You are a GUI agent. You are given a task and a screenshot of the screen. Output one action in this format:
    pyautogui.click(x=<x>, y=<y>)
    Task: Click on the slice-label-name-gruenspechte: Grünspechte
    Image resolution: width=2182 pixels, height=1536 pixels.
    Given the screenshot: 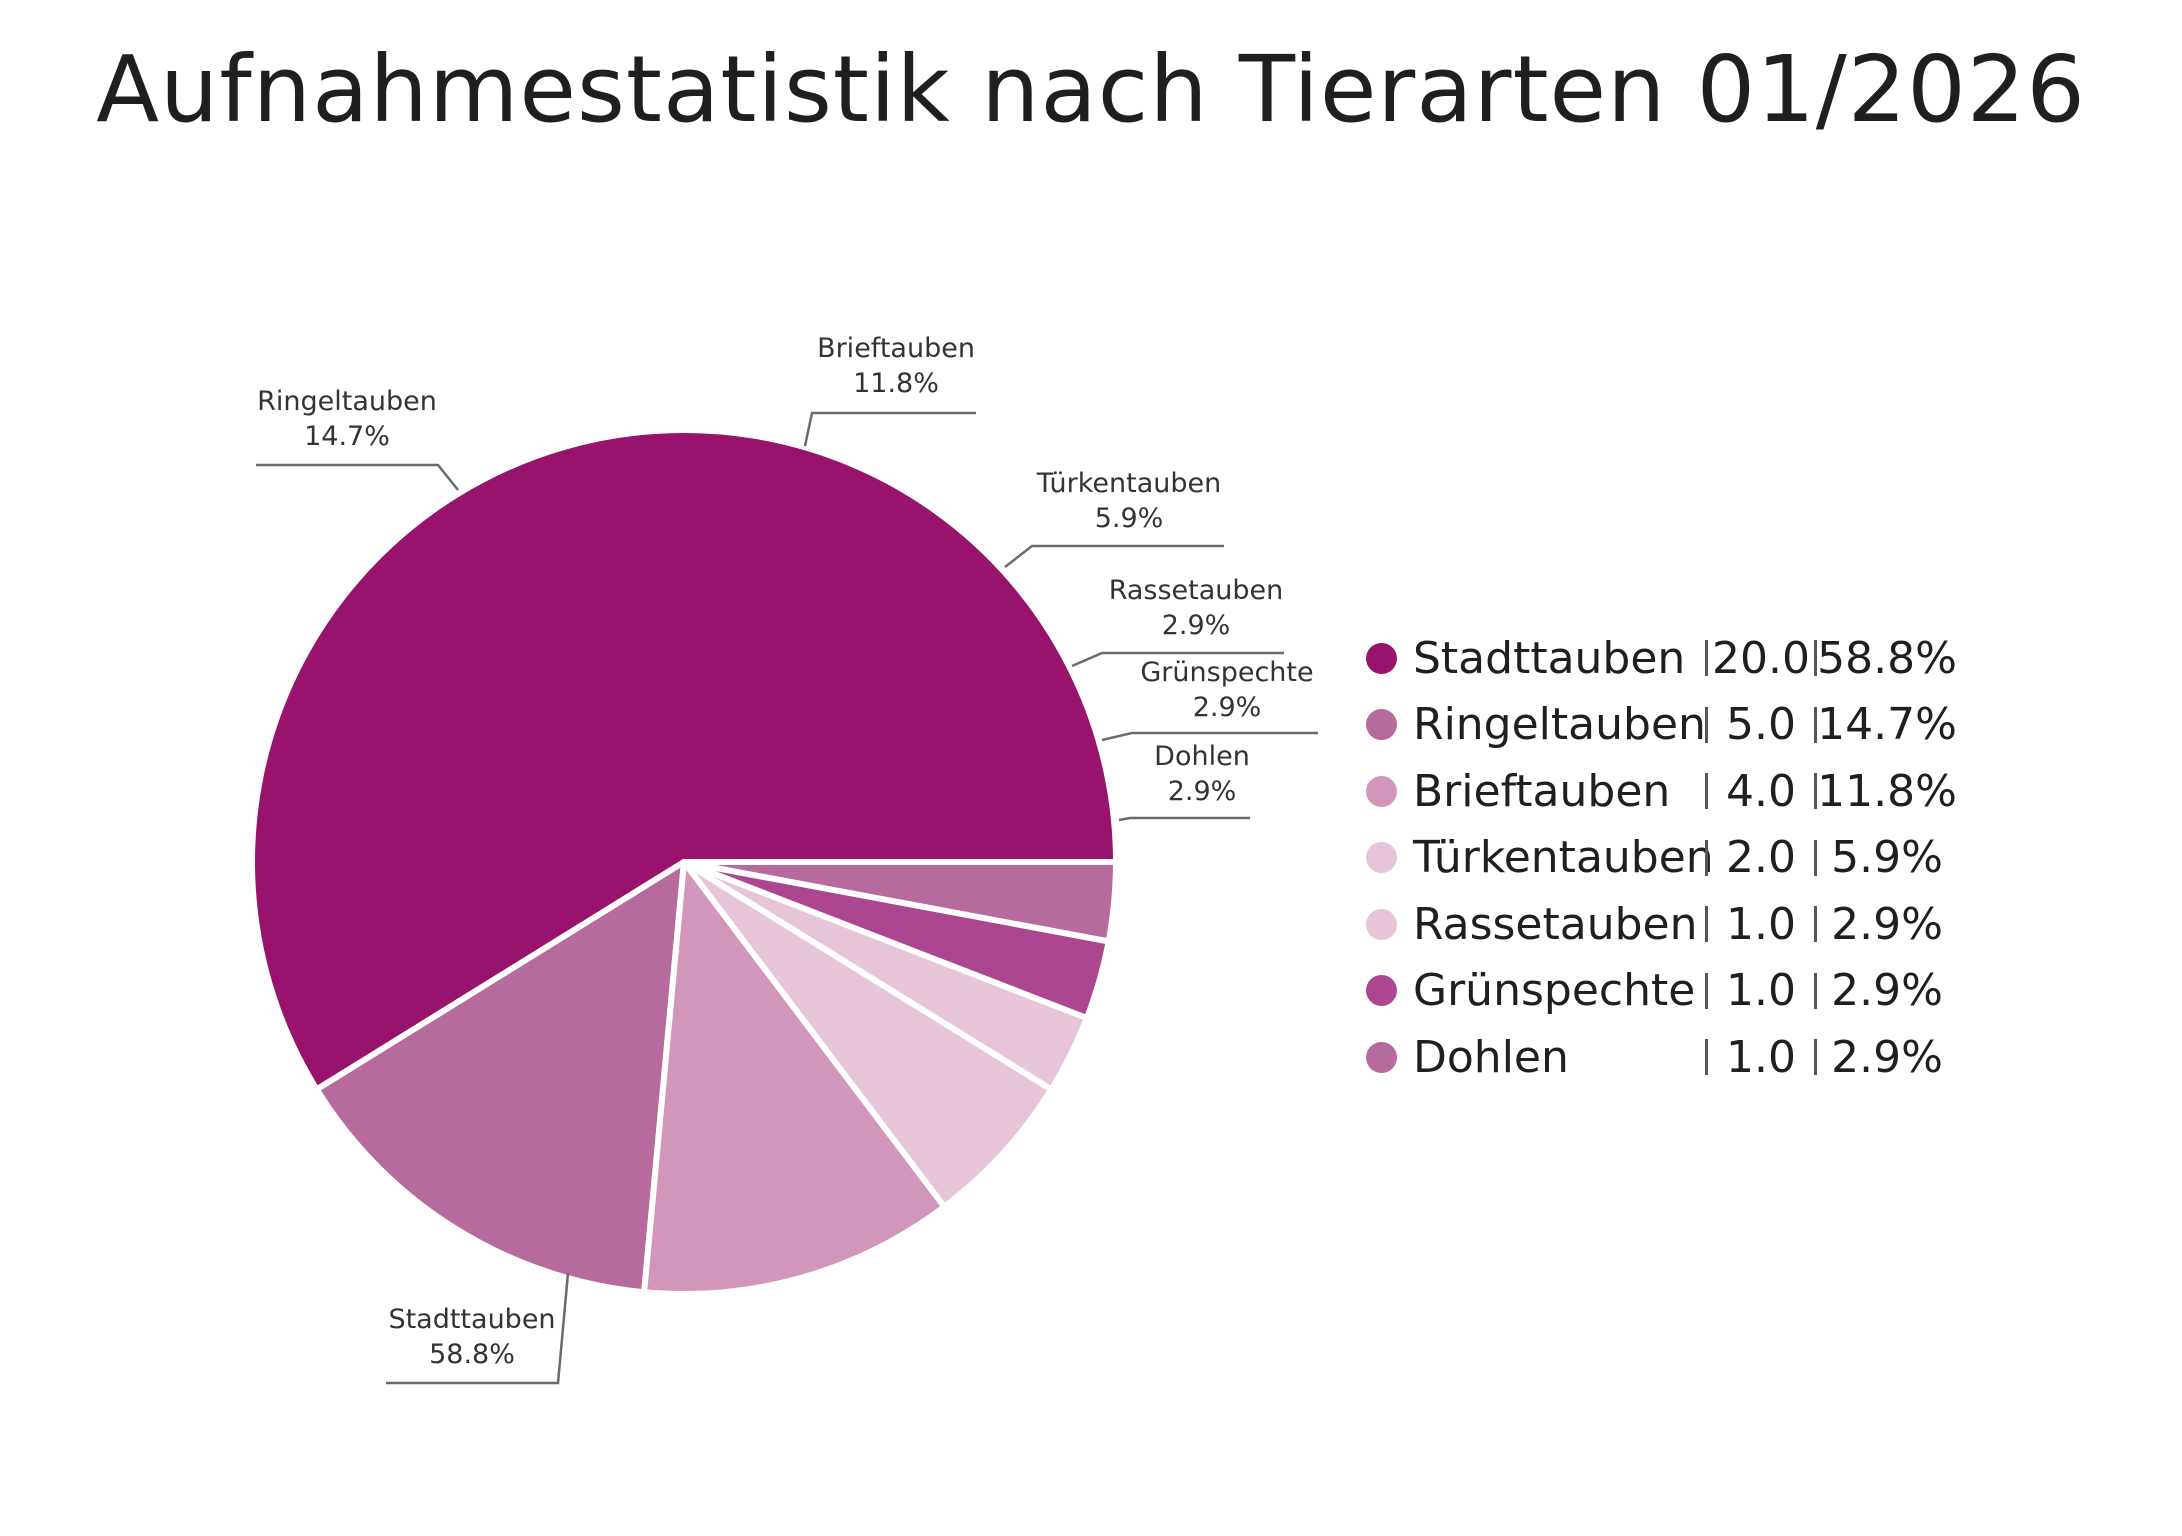 What is the action you would take?
    pyautogui.click(x=1226, y=672)
    